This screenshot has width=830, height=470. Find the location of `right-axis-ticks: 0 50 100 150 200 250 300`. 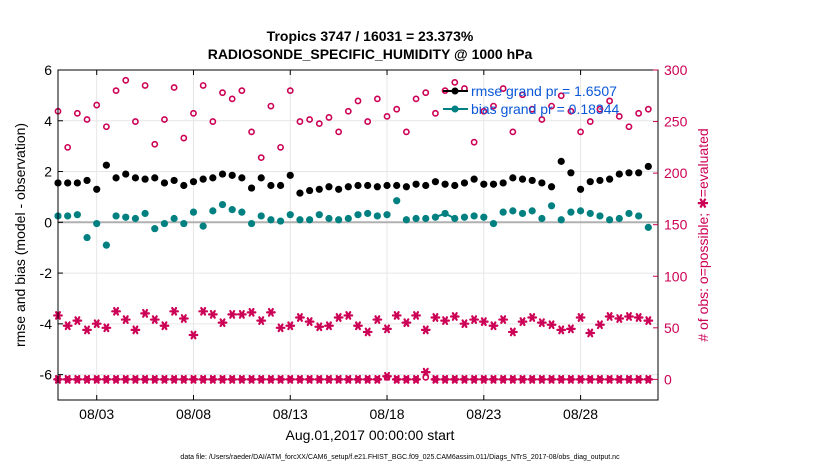

right-axis-ticks: 0 50 100 150 200 250 300 is located at coordinates (670, 224).